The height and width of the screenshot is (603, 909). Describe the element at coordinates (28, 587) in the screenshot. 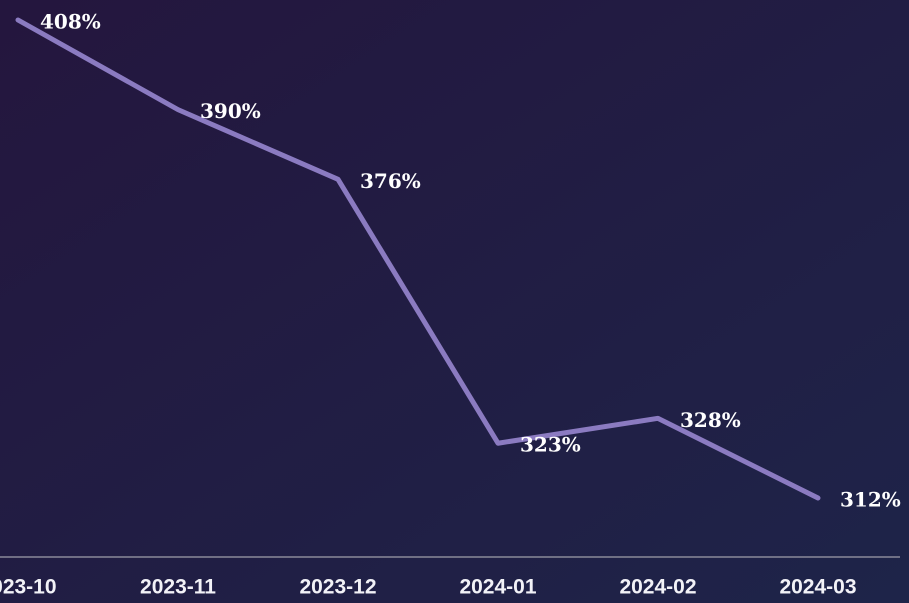

I see `x-tick-label: 2023-10` at that location.